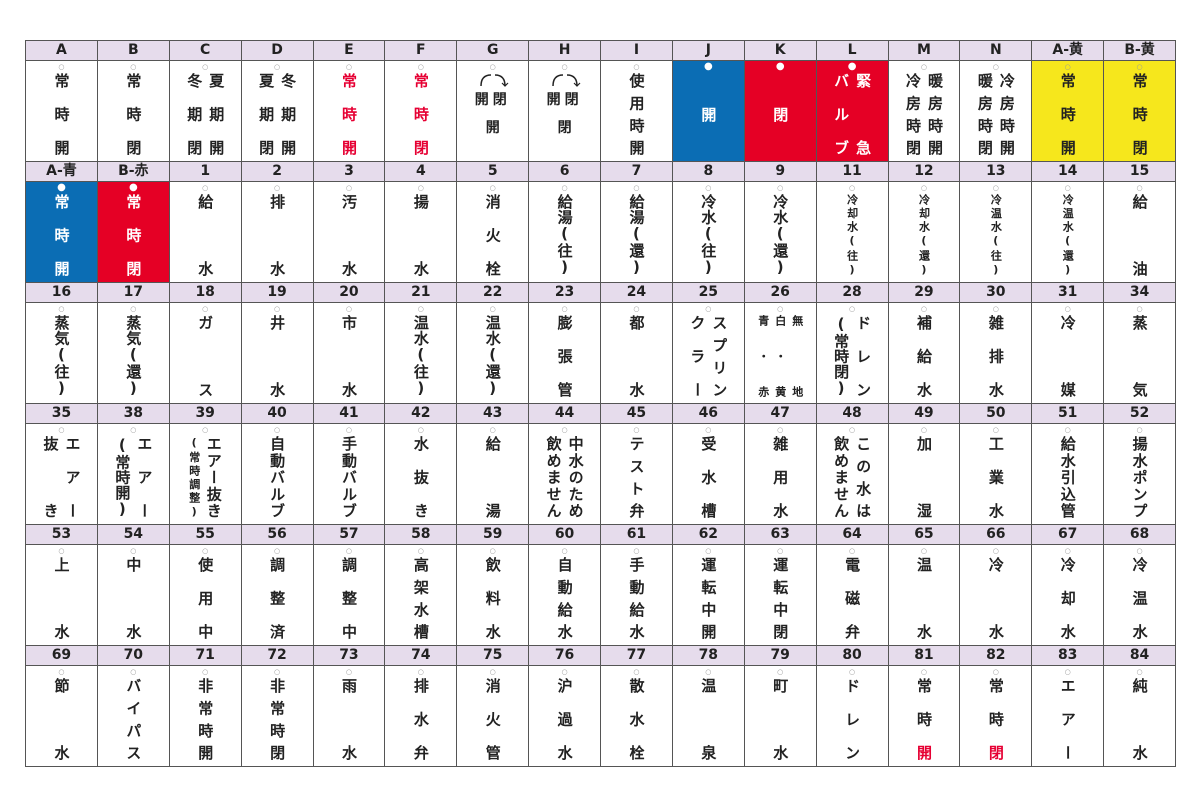  Describe the element at coordinates (62, 474) in the screenshot. I see `tag-cell: ○ エアー 抜き` at that location.